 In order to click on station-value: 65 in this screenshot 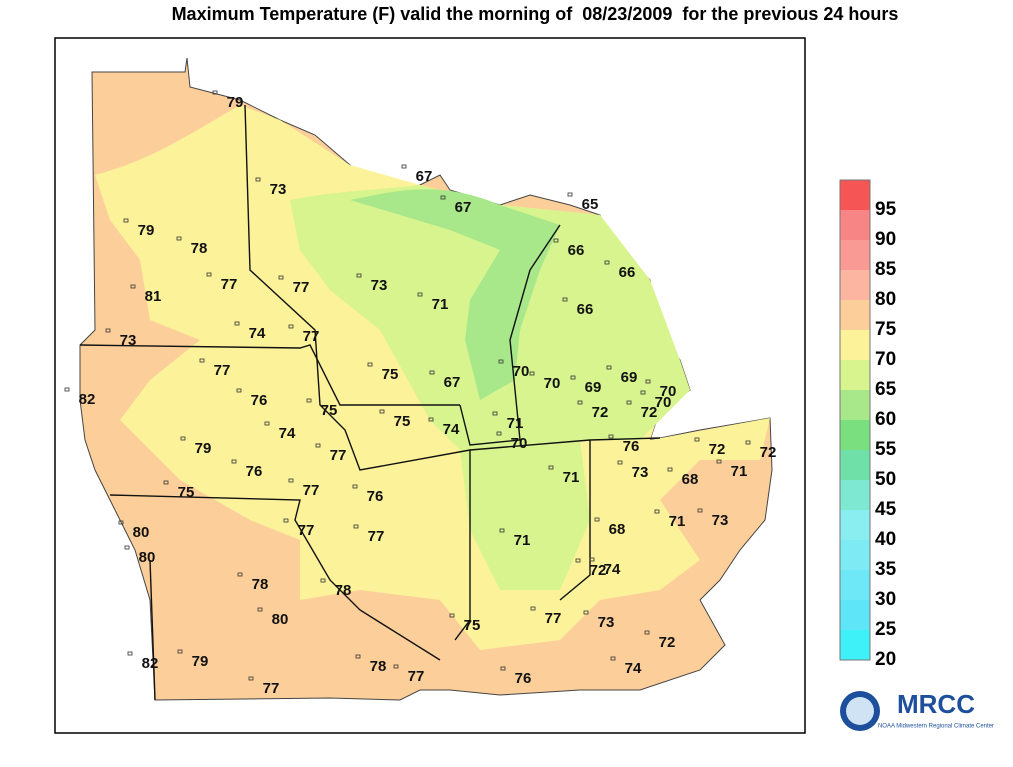, I will do `click(590, 204)`.